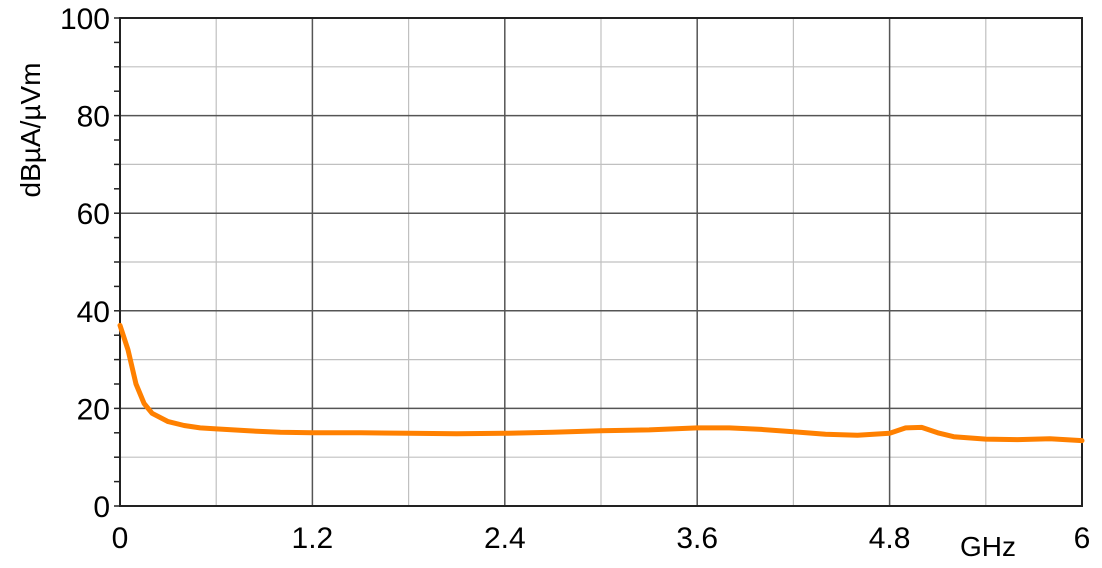 The height and width of the screenshot is (568, 1102). Describe the element at coordinates (93, 409) in the screenshot. I see `y-tick-label: 20` at that location.